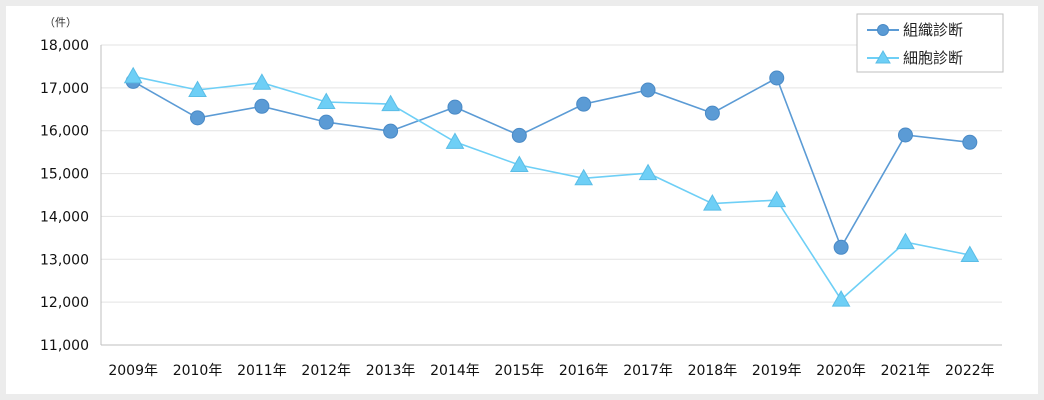  Describe the element at coordinates (64, 175) in the screenshot. I see `y-tick-label: 15,000` at that location.